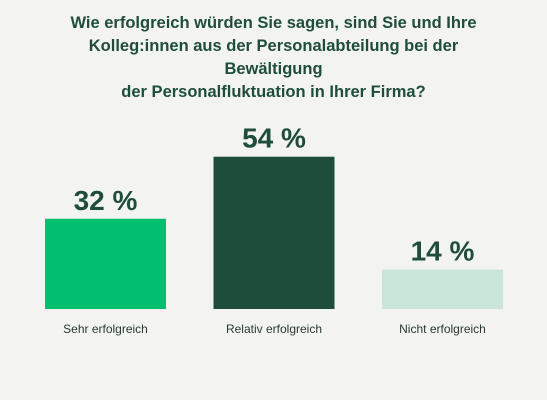 The image size is (547, 400). I want to click on category-label-2: Relativ erfolgreich, so click(274, 329).